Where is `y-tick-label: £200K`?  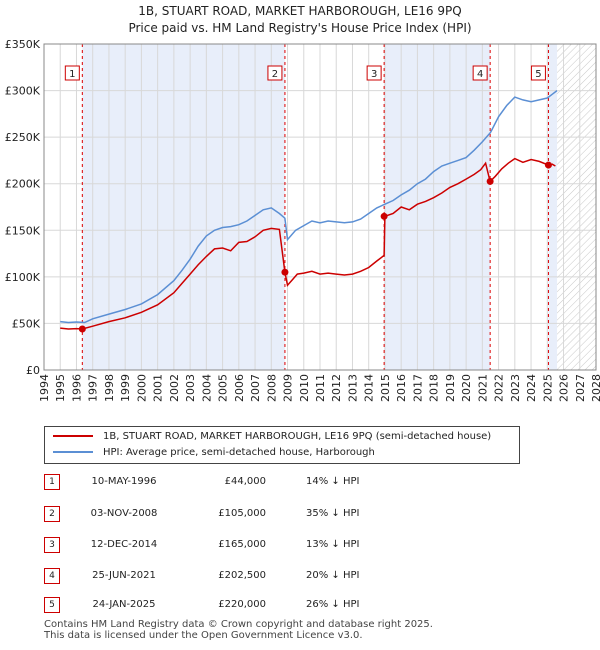 y-tick-label: £200K is located at coordinates (23, 184).